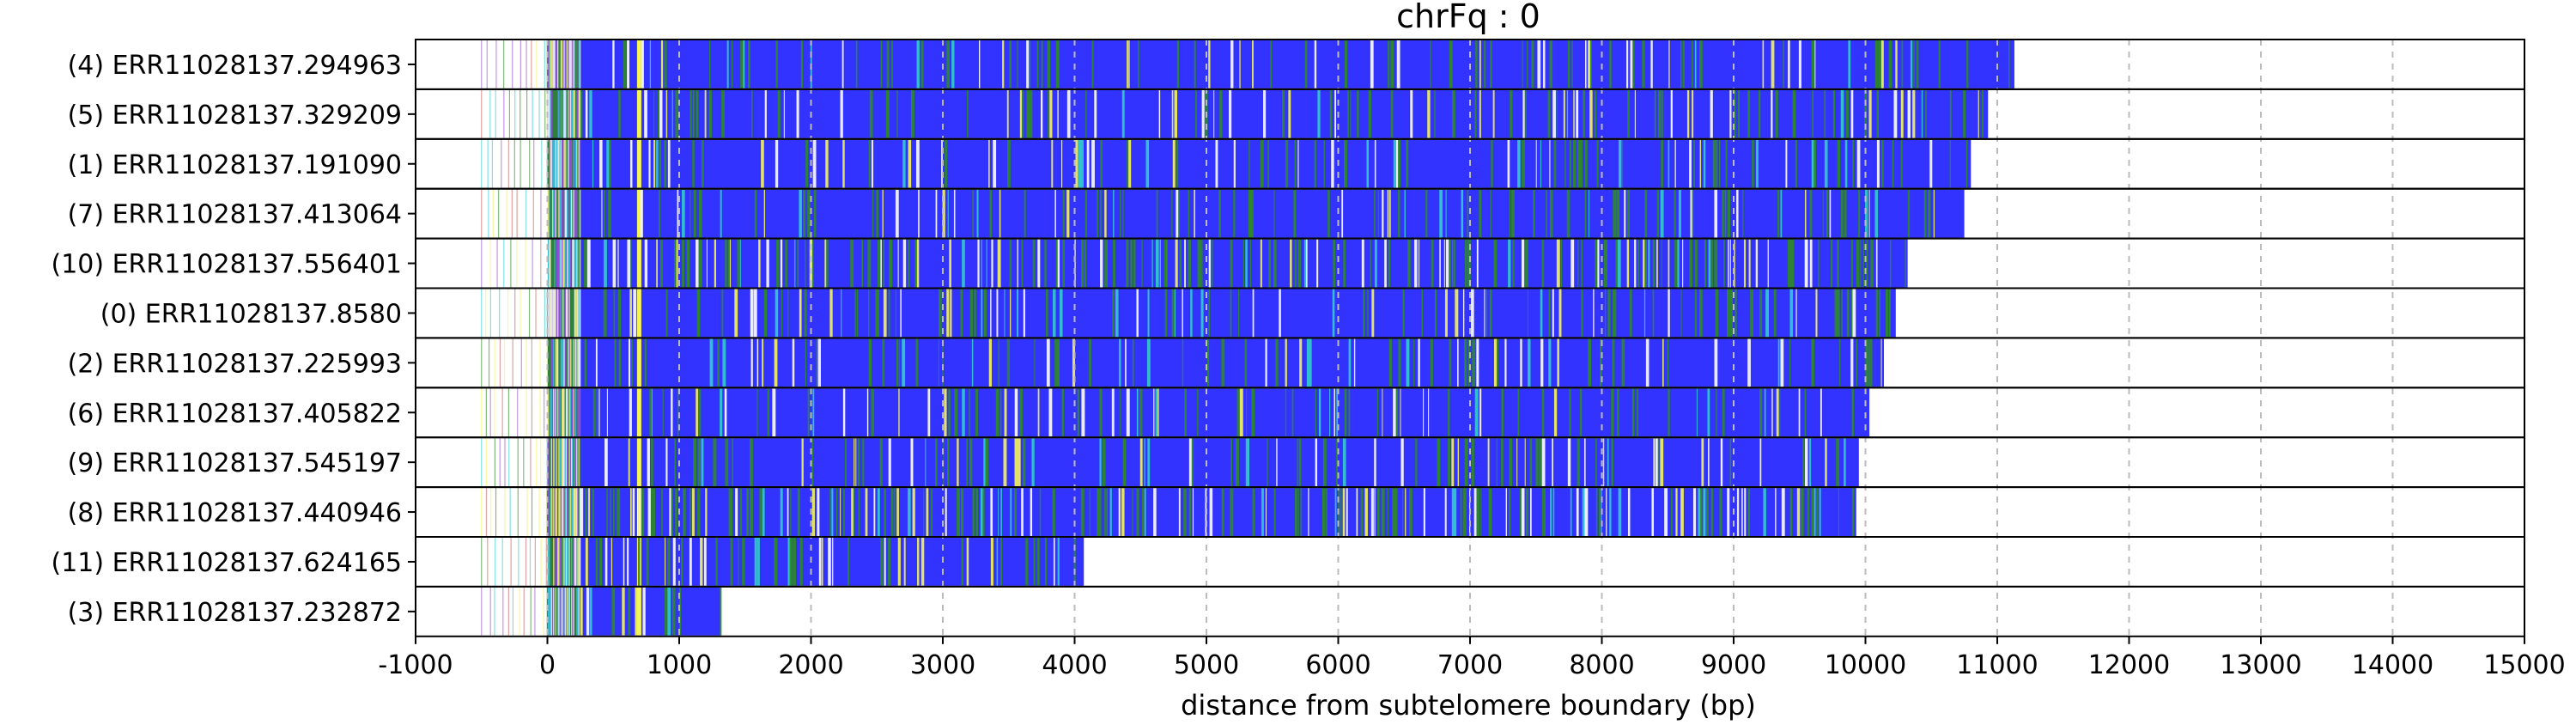 This screenshot has width=2576, height=725. Describe the element at coordinates (235, 513) in the screenshot. I see `read-label: (8) ERR11028137.440946` at that location.